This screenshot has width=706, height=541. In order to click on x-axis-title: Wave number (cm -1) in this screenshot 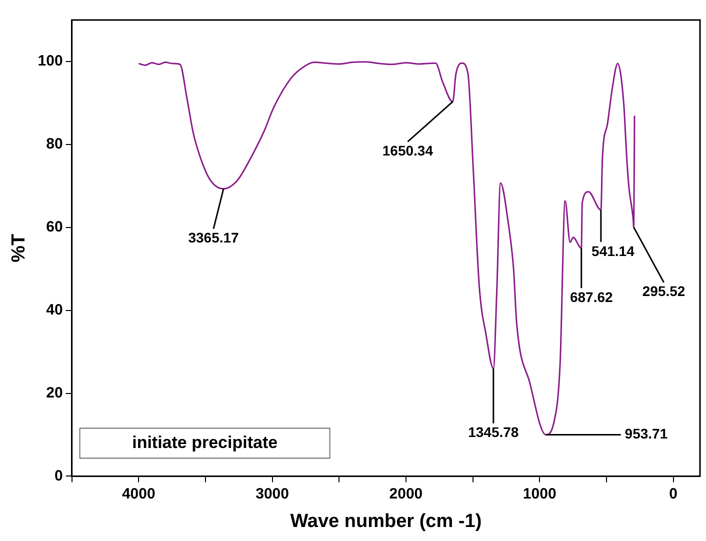, I will do `click(386, 521)`.